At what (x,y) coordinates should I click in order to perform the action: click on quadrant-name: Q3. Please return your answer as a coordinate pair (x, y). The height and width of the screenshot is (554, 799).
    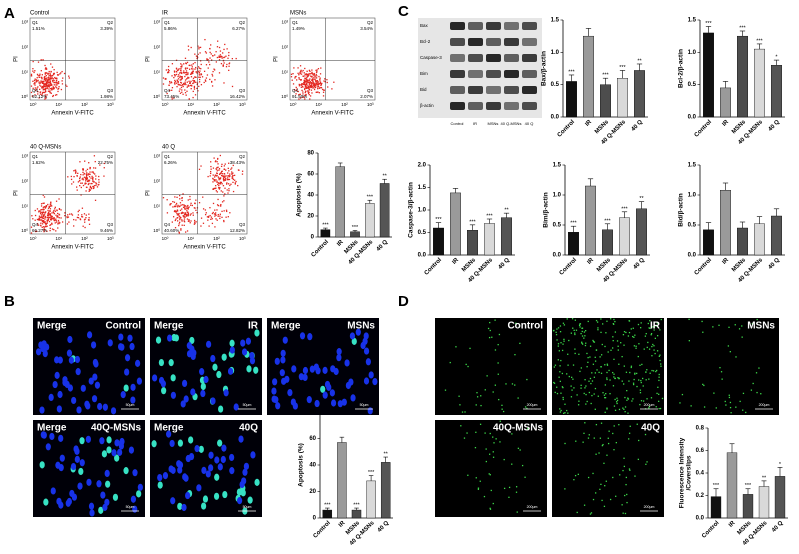
    Looking at the image, I should click on (242, 90).